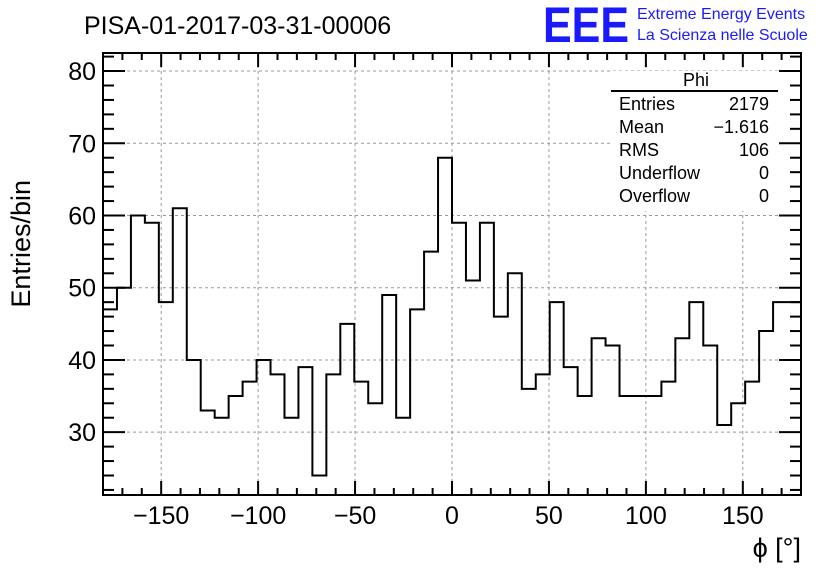 The height and width of the screenshot is (572, 836). Describe the element at coordinates (237, 26) in the screenshot. I see `chart-title: PISA-01-2017-03-31-00006` at that location.